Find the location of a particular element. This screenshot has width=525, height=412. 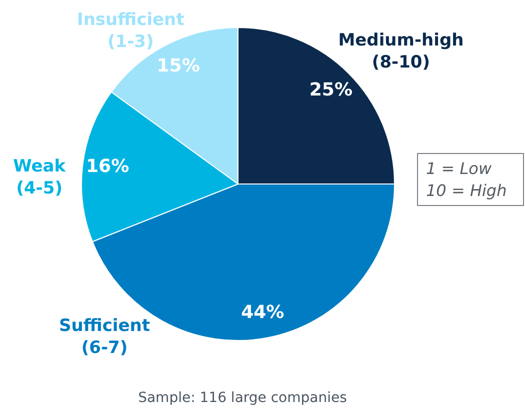

slice-label: Medium-high (8-10) is located at coordinates (401, 51).